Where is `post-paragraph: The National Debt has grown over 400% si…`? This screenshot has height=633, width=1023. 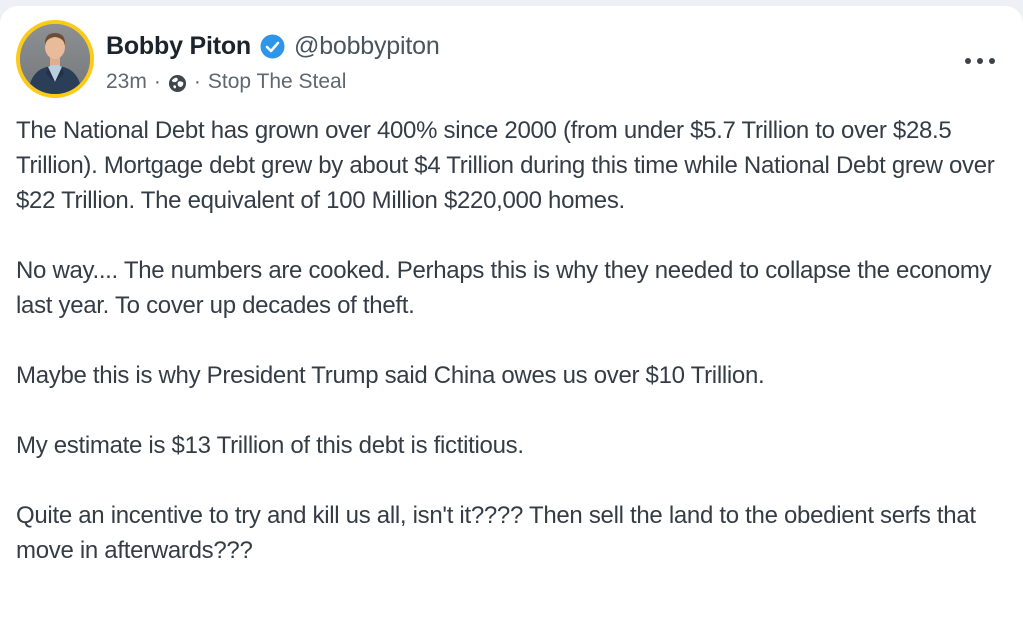
post-paragraph: The National Debt has grown over 400% si… is located at coordinates (505, 165).